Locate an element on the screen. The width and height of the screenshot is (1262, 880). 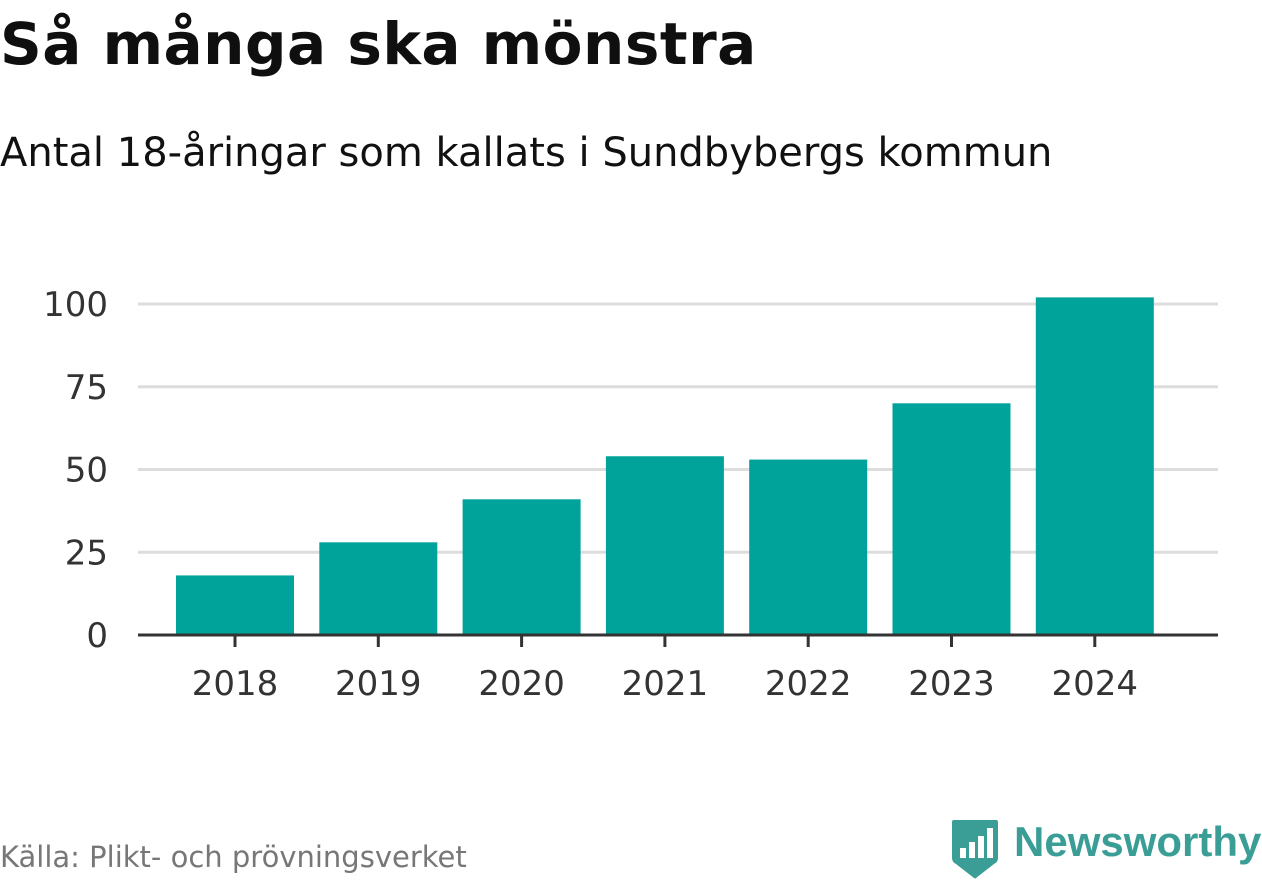
chart-title: Så många ska mönstra is located at coordinates (378, 44).